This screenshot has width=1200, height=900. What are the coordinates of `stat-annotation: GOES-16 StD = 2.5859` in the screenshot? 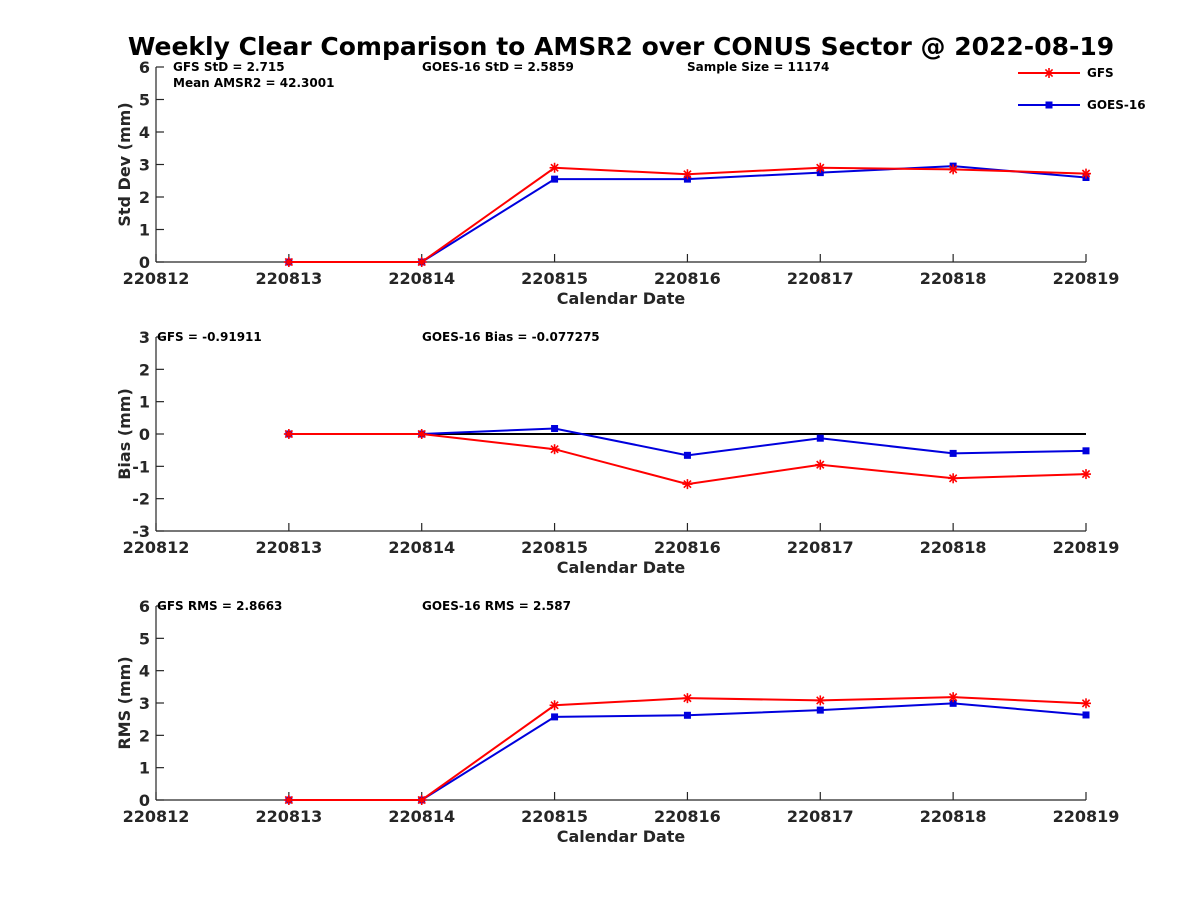 It's located at (498, 67).